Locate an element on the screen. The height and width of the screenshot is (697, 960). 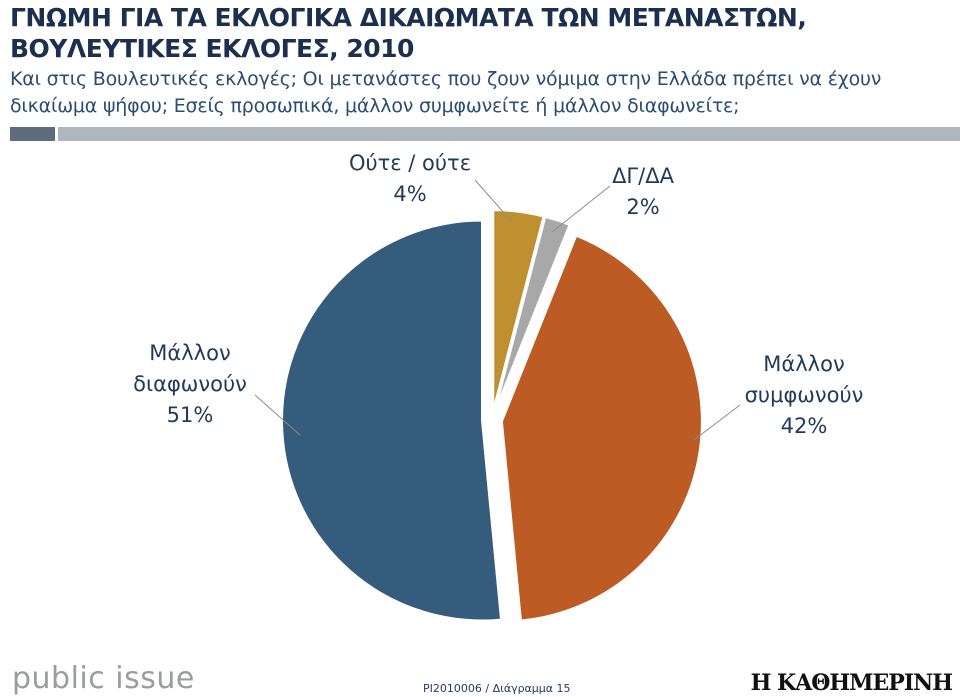
title-line-2: ΒΟΥΛΕΥΤΙΚΕΣ ΕΚΛΟΓΕΣ, 2010 is located at coordinates (212, 48).